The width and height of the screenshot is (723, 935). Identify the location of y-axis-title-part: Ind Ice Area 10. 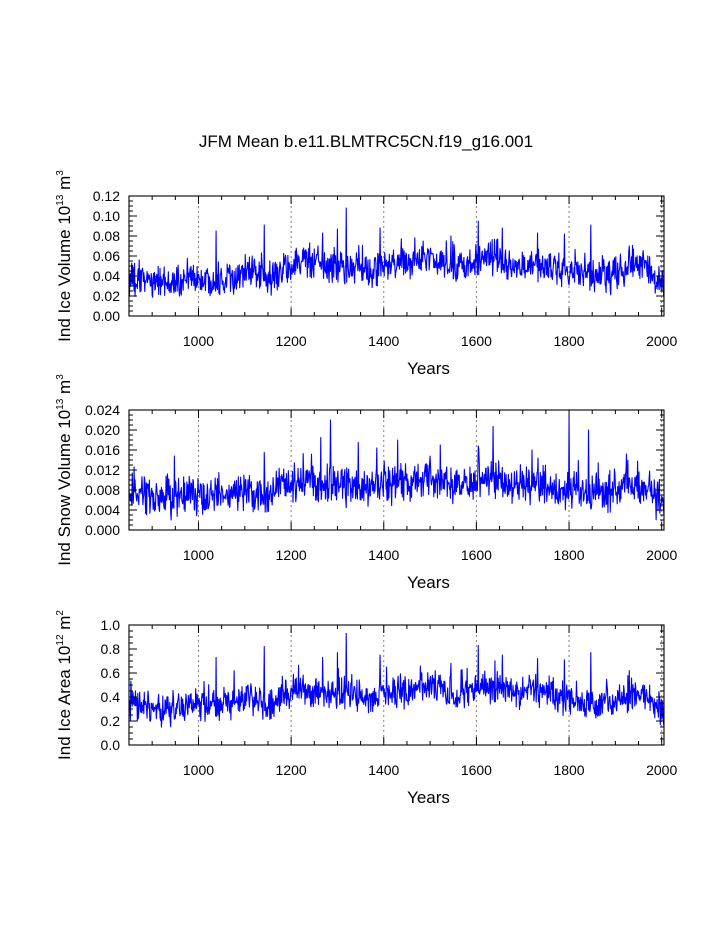
(64, 703).